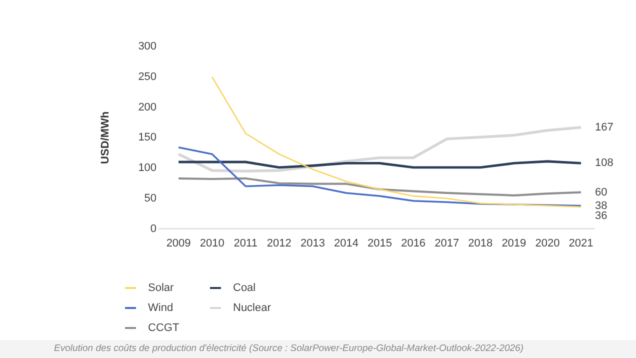  Describe the element at coordinates (601, 216) in the screenshot. I see `data-label: 36` at that location.